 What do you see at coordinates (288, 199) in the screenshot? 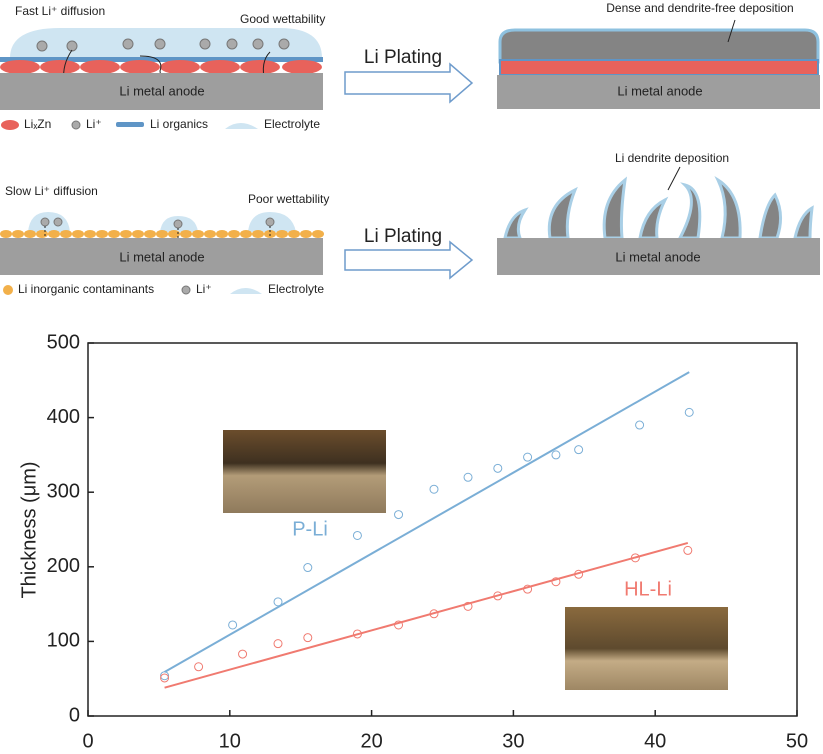
I see `label: Poor wettability` at bounding box center [288, 199].